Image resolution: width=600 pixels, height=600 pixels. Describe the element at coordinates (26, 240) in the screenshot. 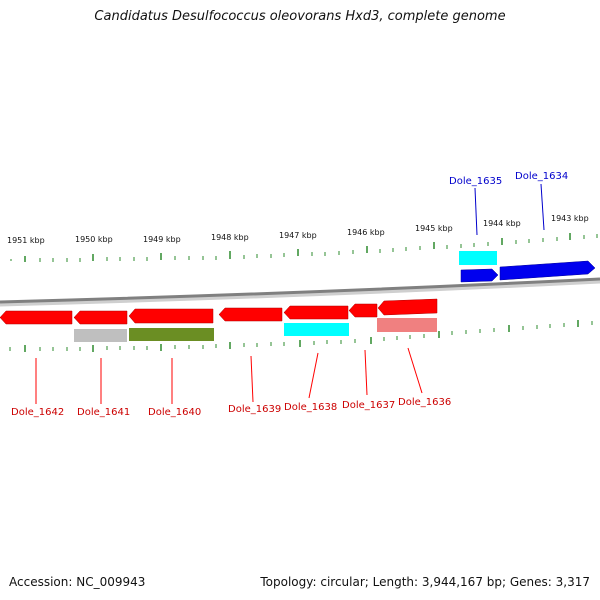

I see `tick-label: 1951 kbp` at that location.